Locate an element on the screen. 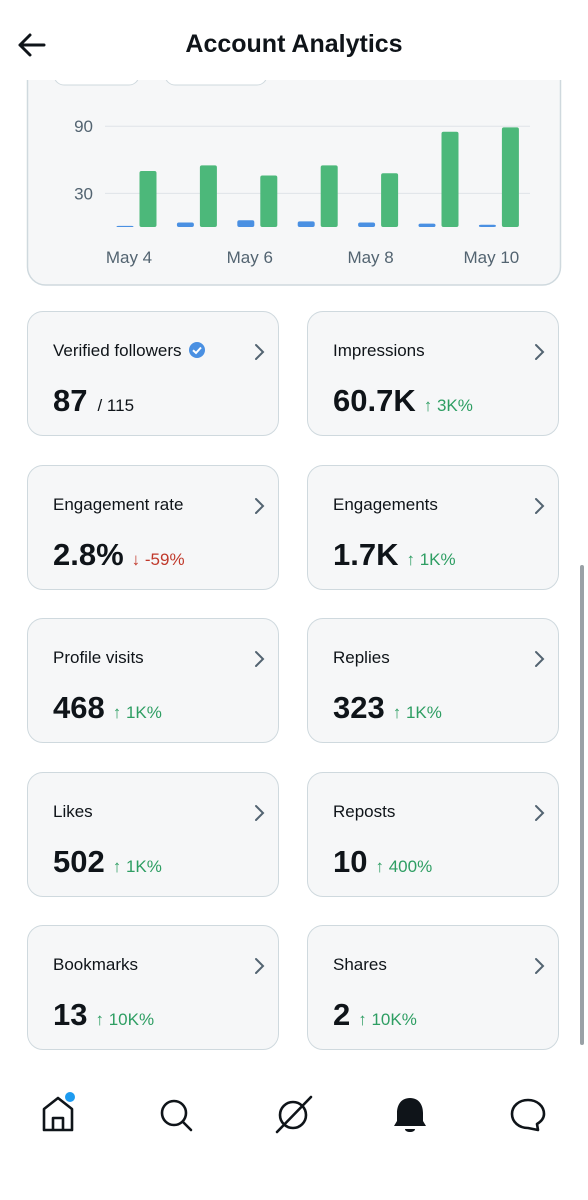 The width and height of the screenshot is (588, 1200). metric-number: 60.7K is located at coordinates (374, 400).